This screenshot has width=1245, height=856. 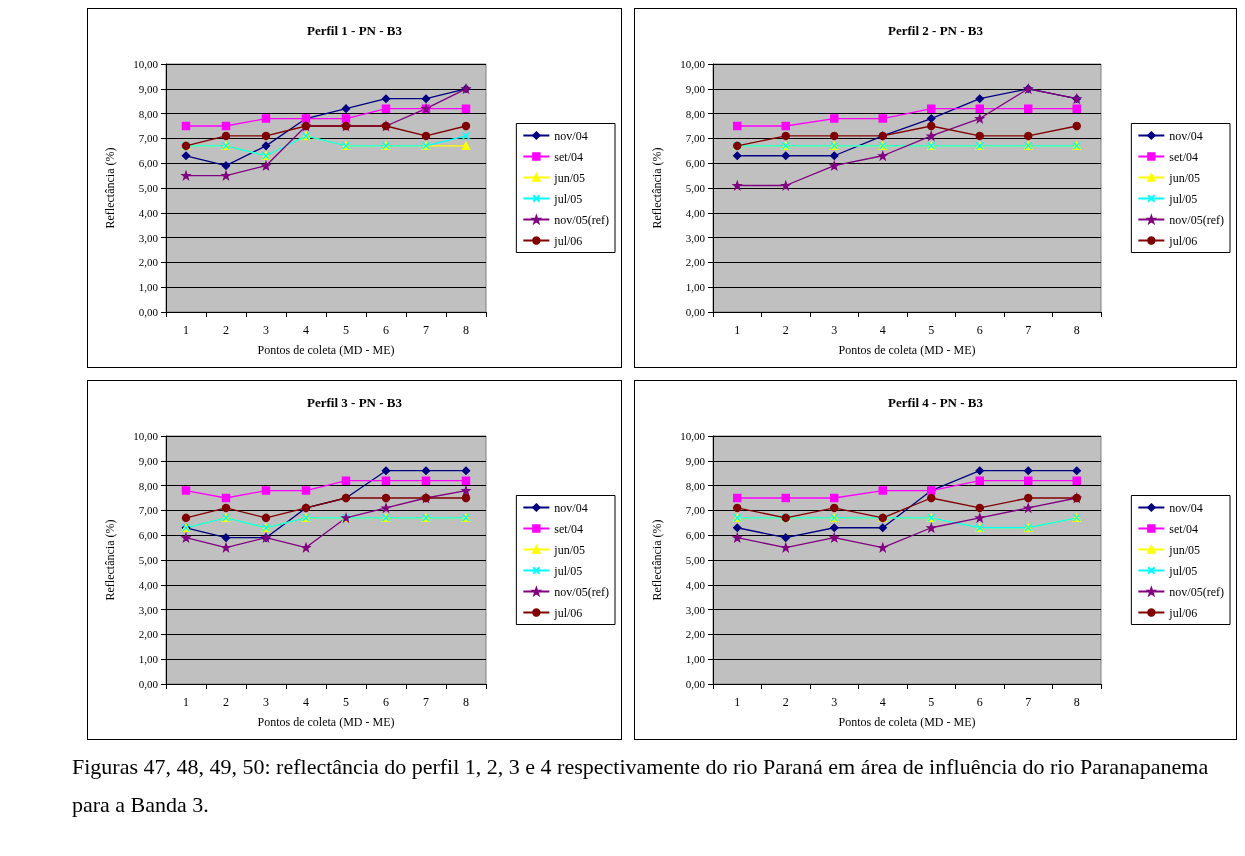 I want to click on chart-title: Perfil 3 - PN - B3, so click(x=355, y=402).